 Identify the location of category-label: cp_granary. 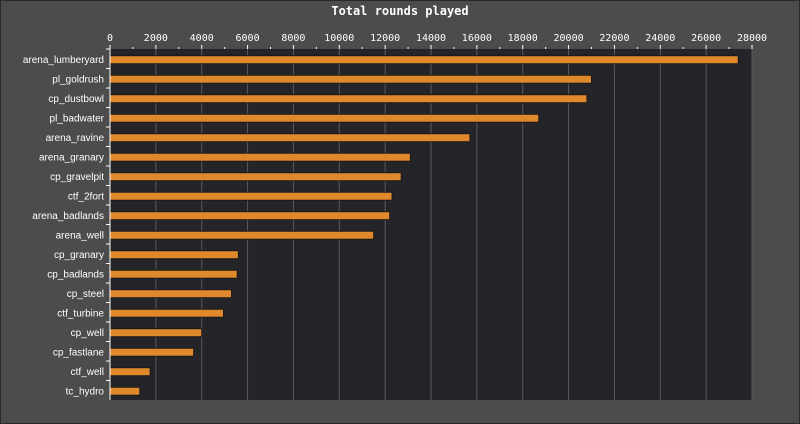
(79, 255).